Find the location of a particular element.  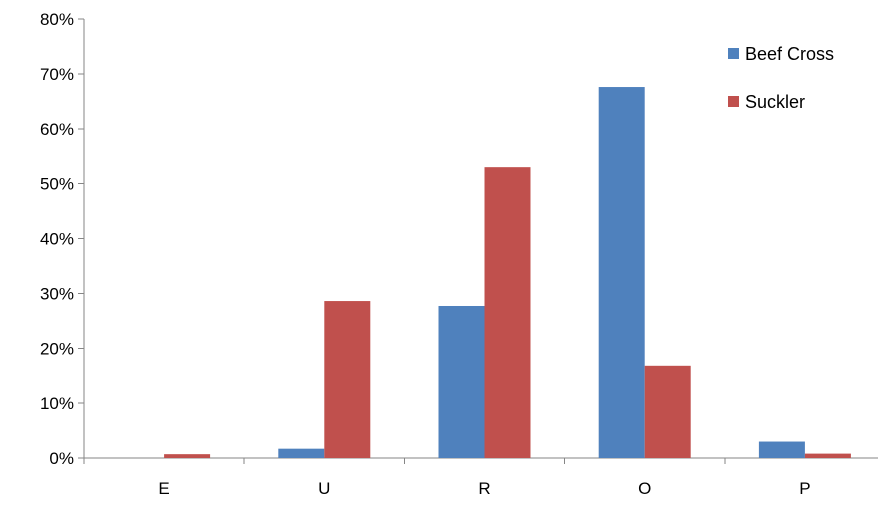

bar-suckler-r is located at coordinates (507, 312).